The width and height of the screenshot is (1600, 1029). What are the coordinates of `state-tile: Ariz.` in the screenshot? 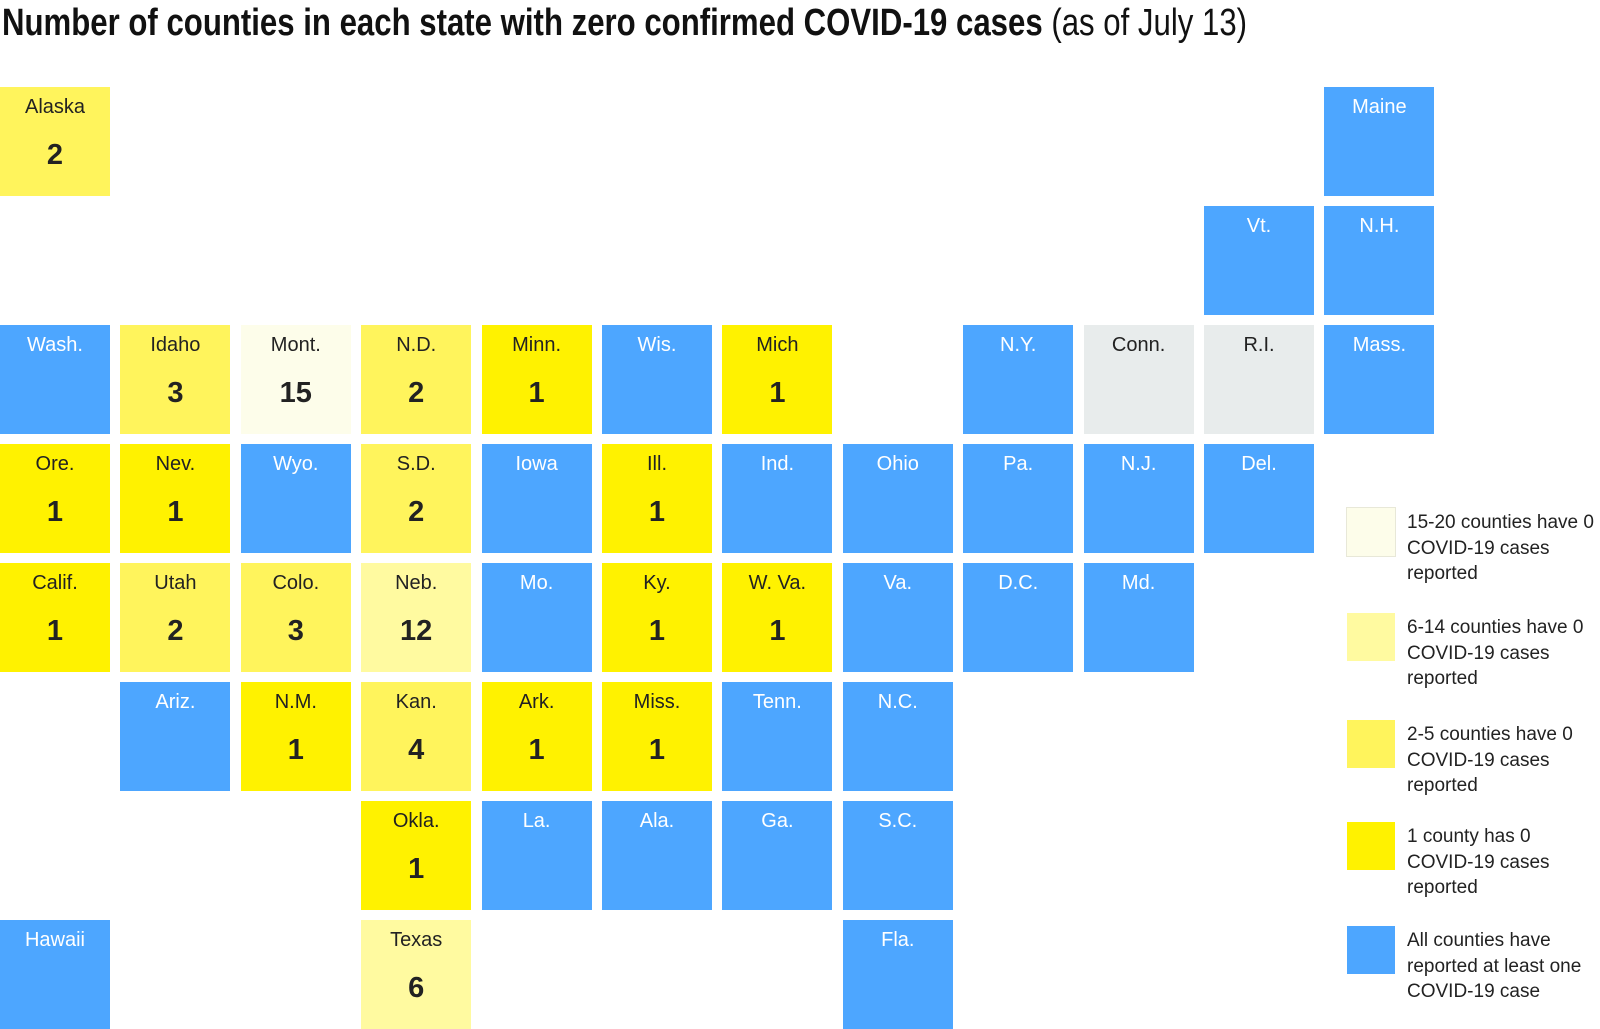 It's located at (175, 736).